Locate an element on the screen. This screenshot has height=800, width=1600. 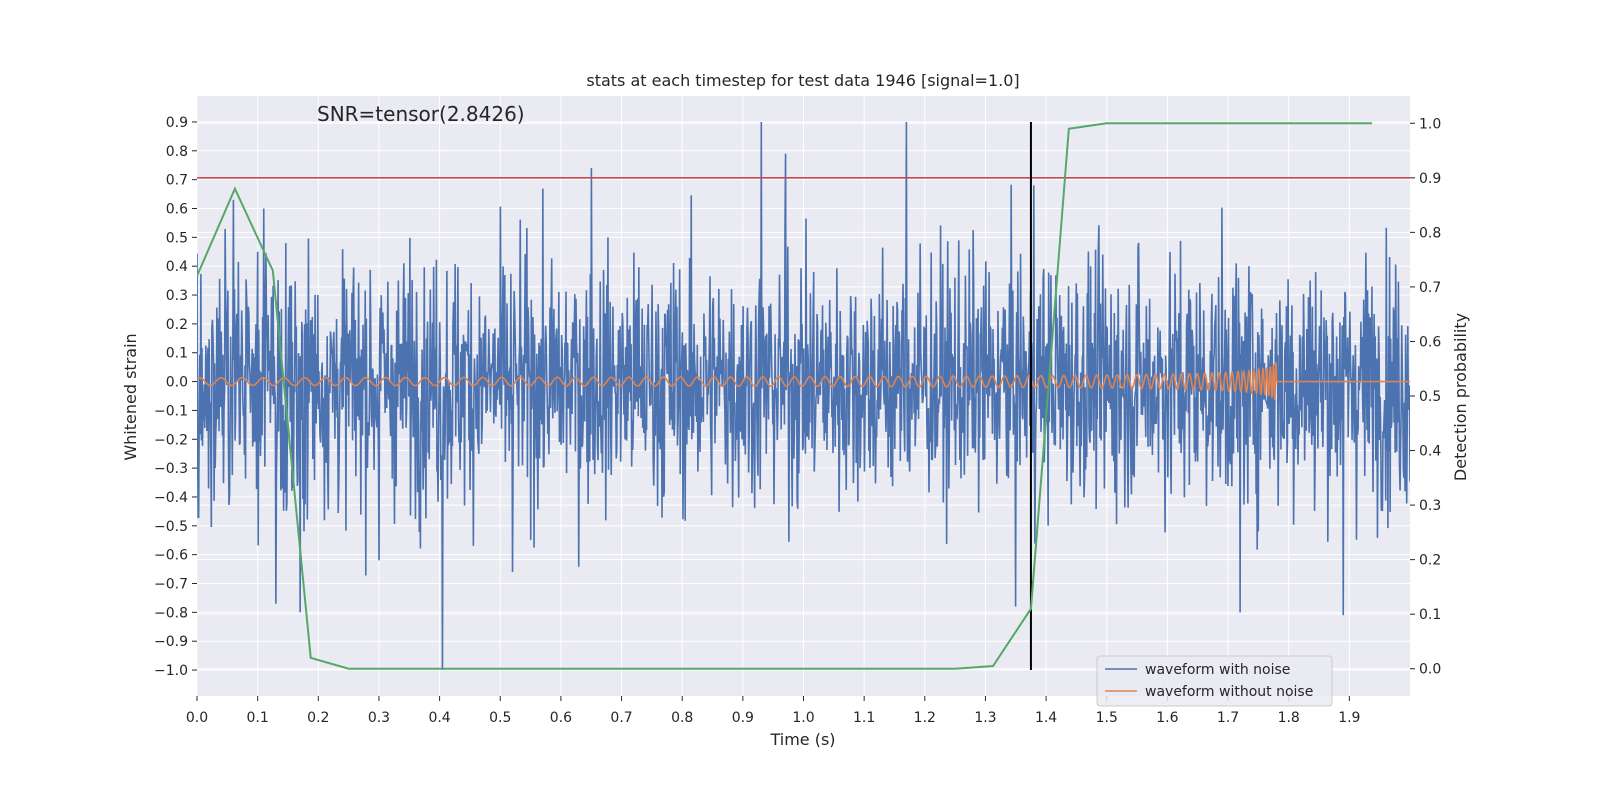
y-tick-label: −0.4 is located at coordinates (171, 498).